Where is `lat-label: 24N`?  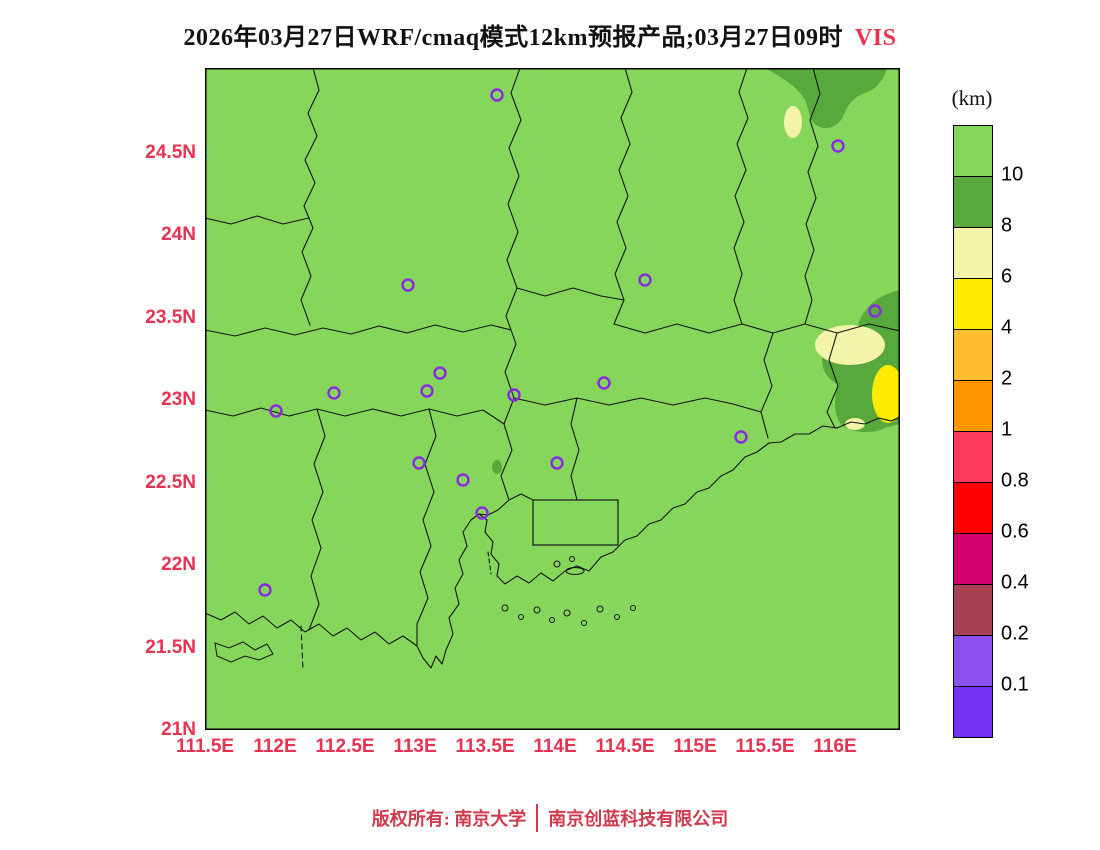 lat-label: 24N is located at coordinates (178, 234).